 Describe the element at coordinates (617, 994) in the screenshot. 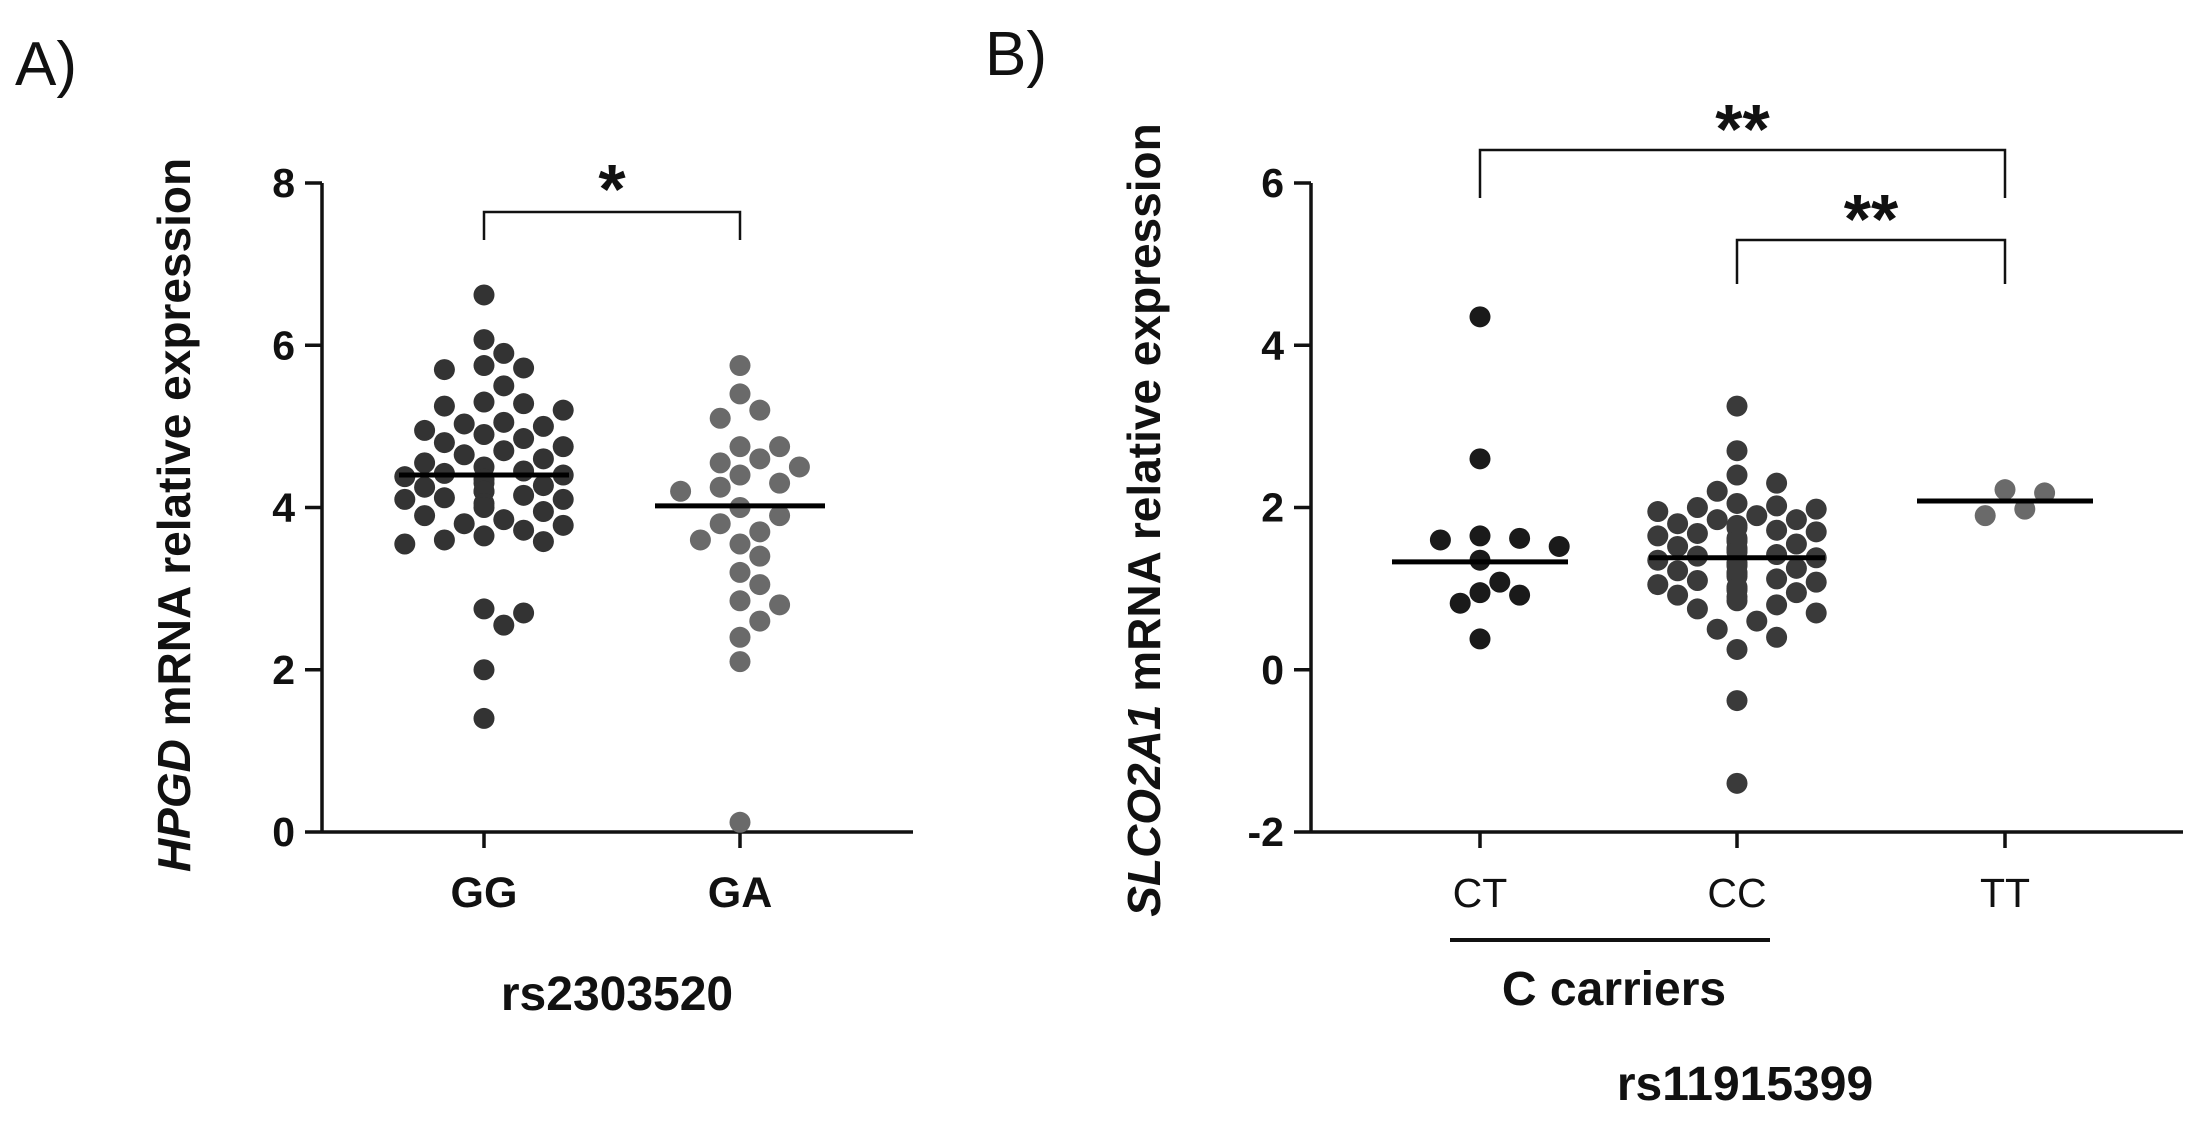

I see `panel-a-x-axis-label: rs2303520` at that location.